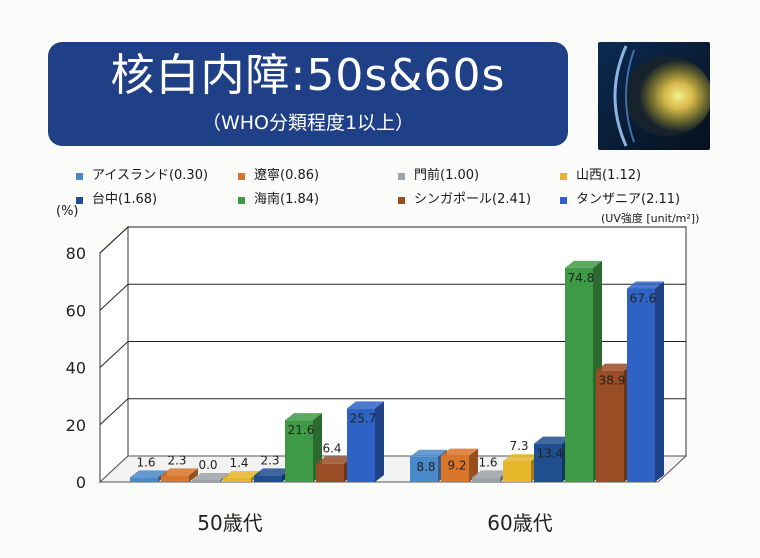 This screenshot has height=558, width=760. What do you see at coordinates (287, 199) in the screenshot?
I see `legend-label: 海南(1.84)` at bounding box center [287, 199].